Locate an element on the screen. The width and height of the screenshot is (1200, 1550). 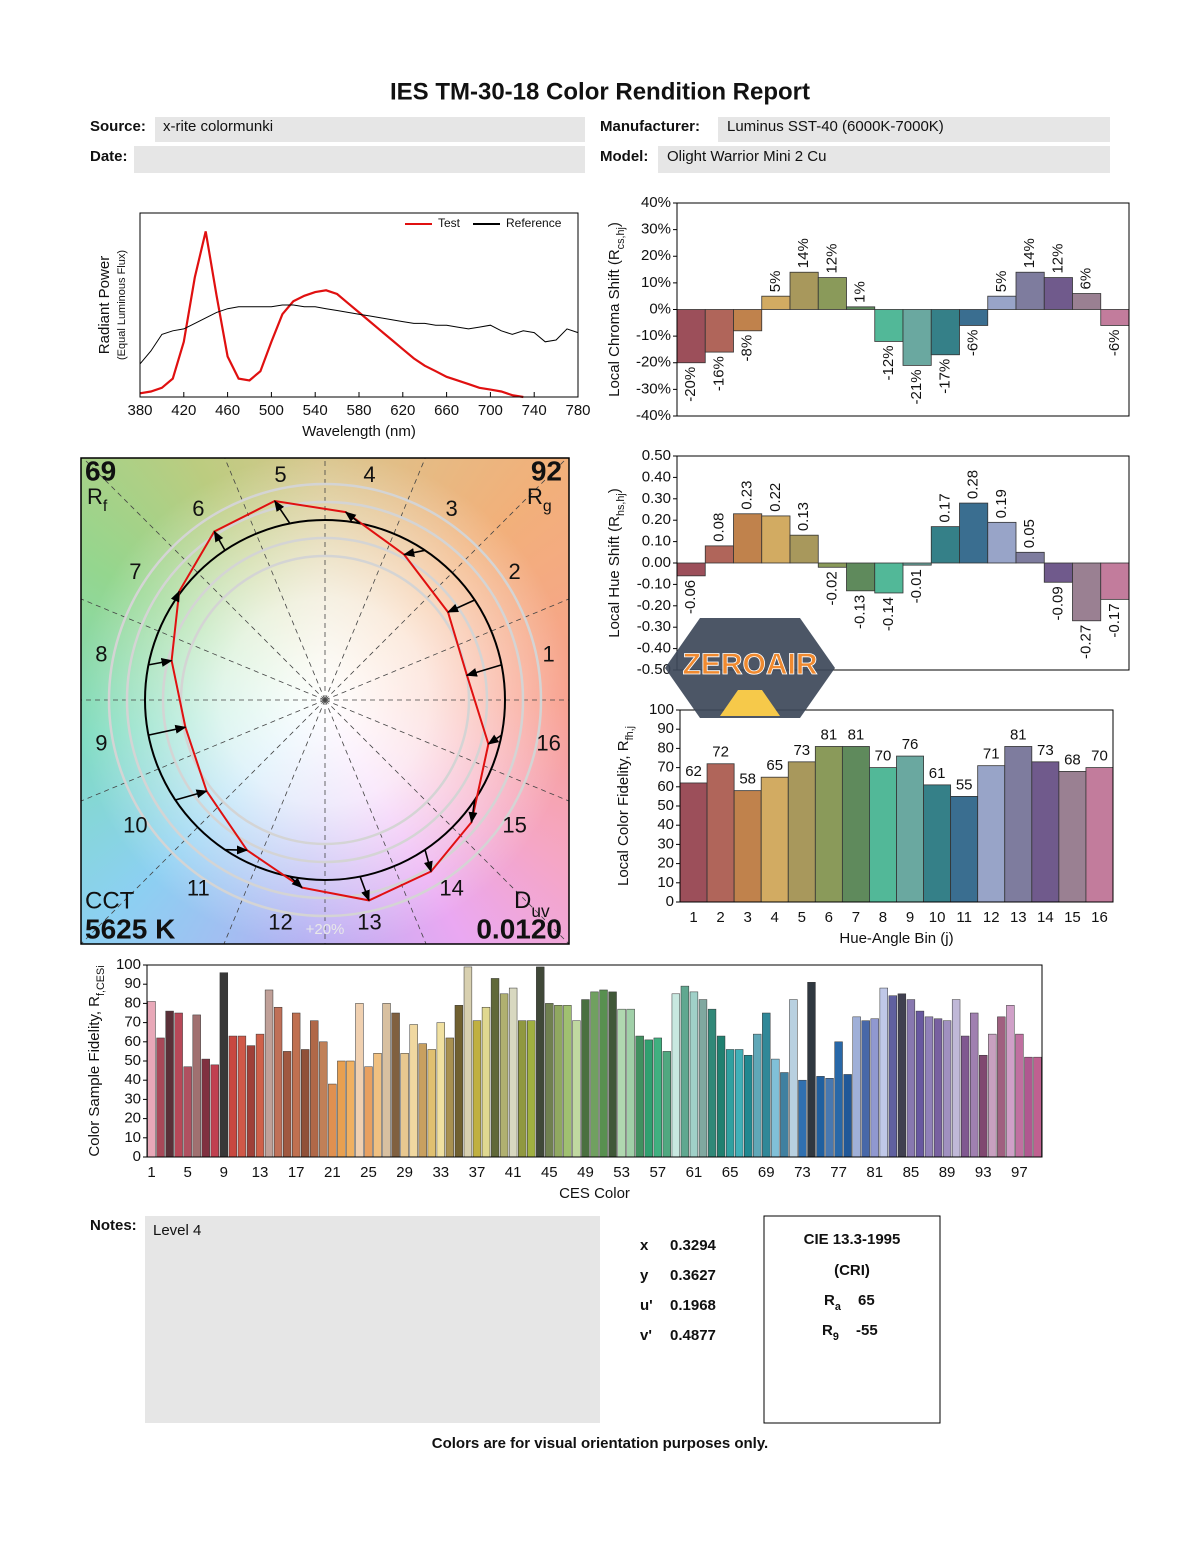
value-label: 0.13 is located at coordinates (803, 516).